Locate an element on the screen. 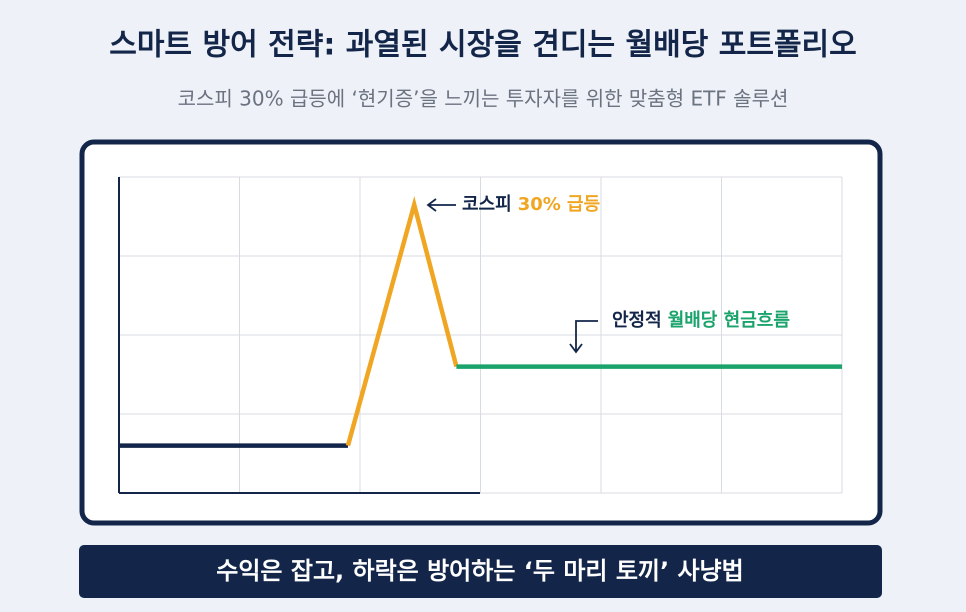 This screenshot has width=966, height=612. annotation: 안정적 월배당 현금흐름 is located at coordinates (701, 320).